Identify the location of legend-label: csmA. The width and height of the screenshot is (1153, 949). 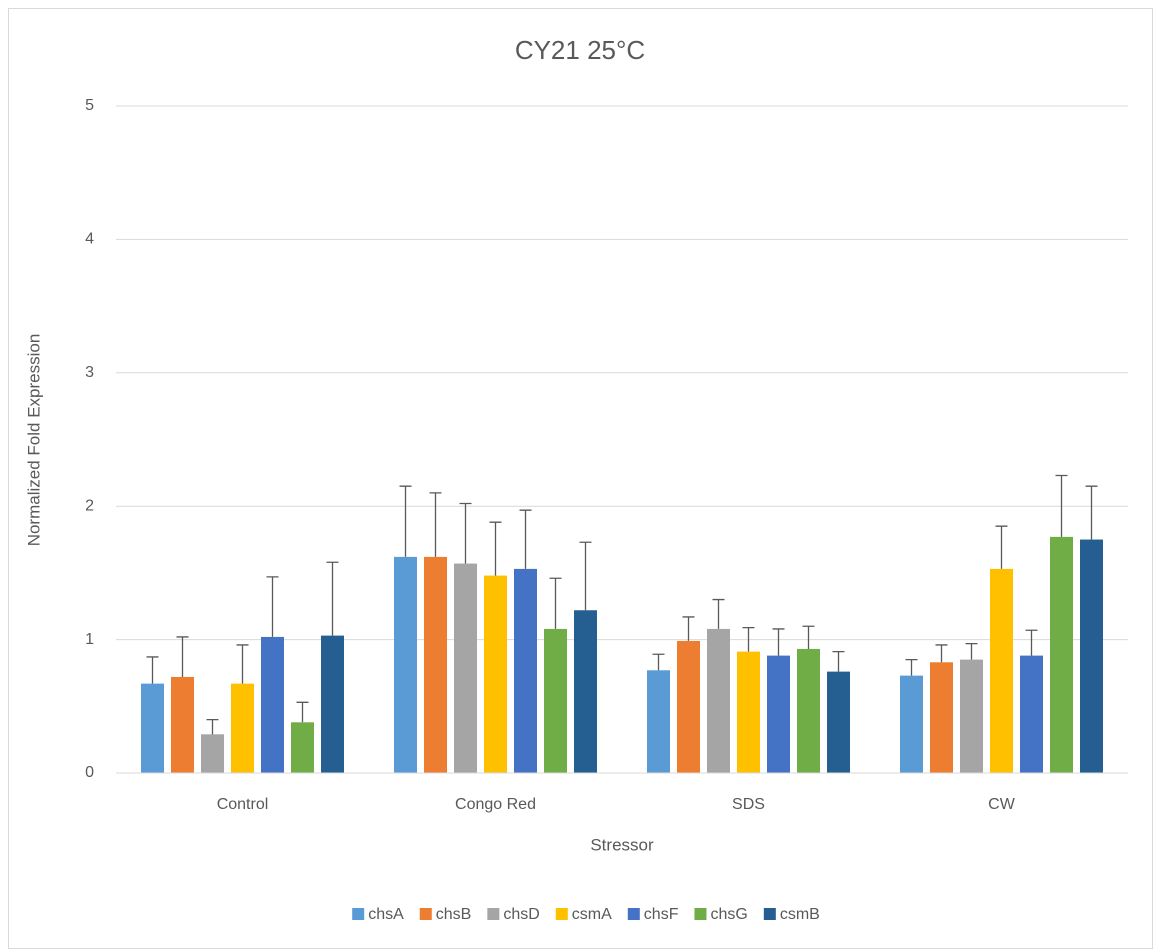
(592, 914).